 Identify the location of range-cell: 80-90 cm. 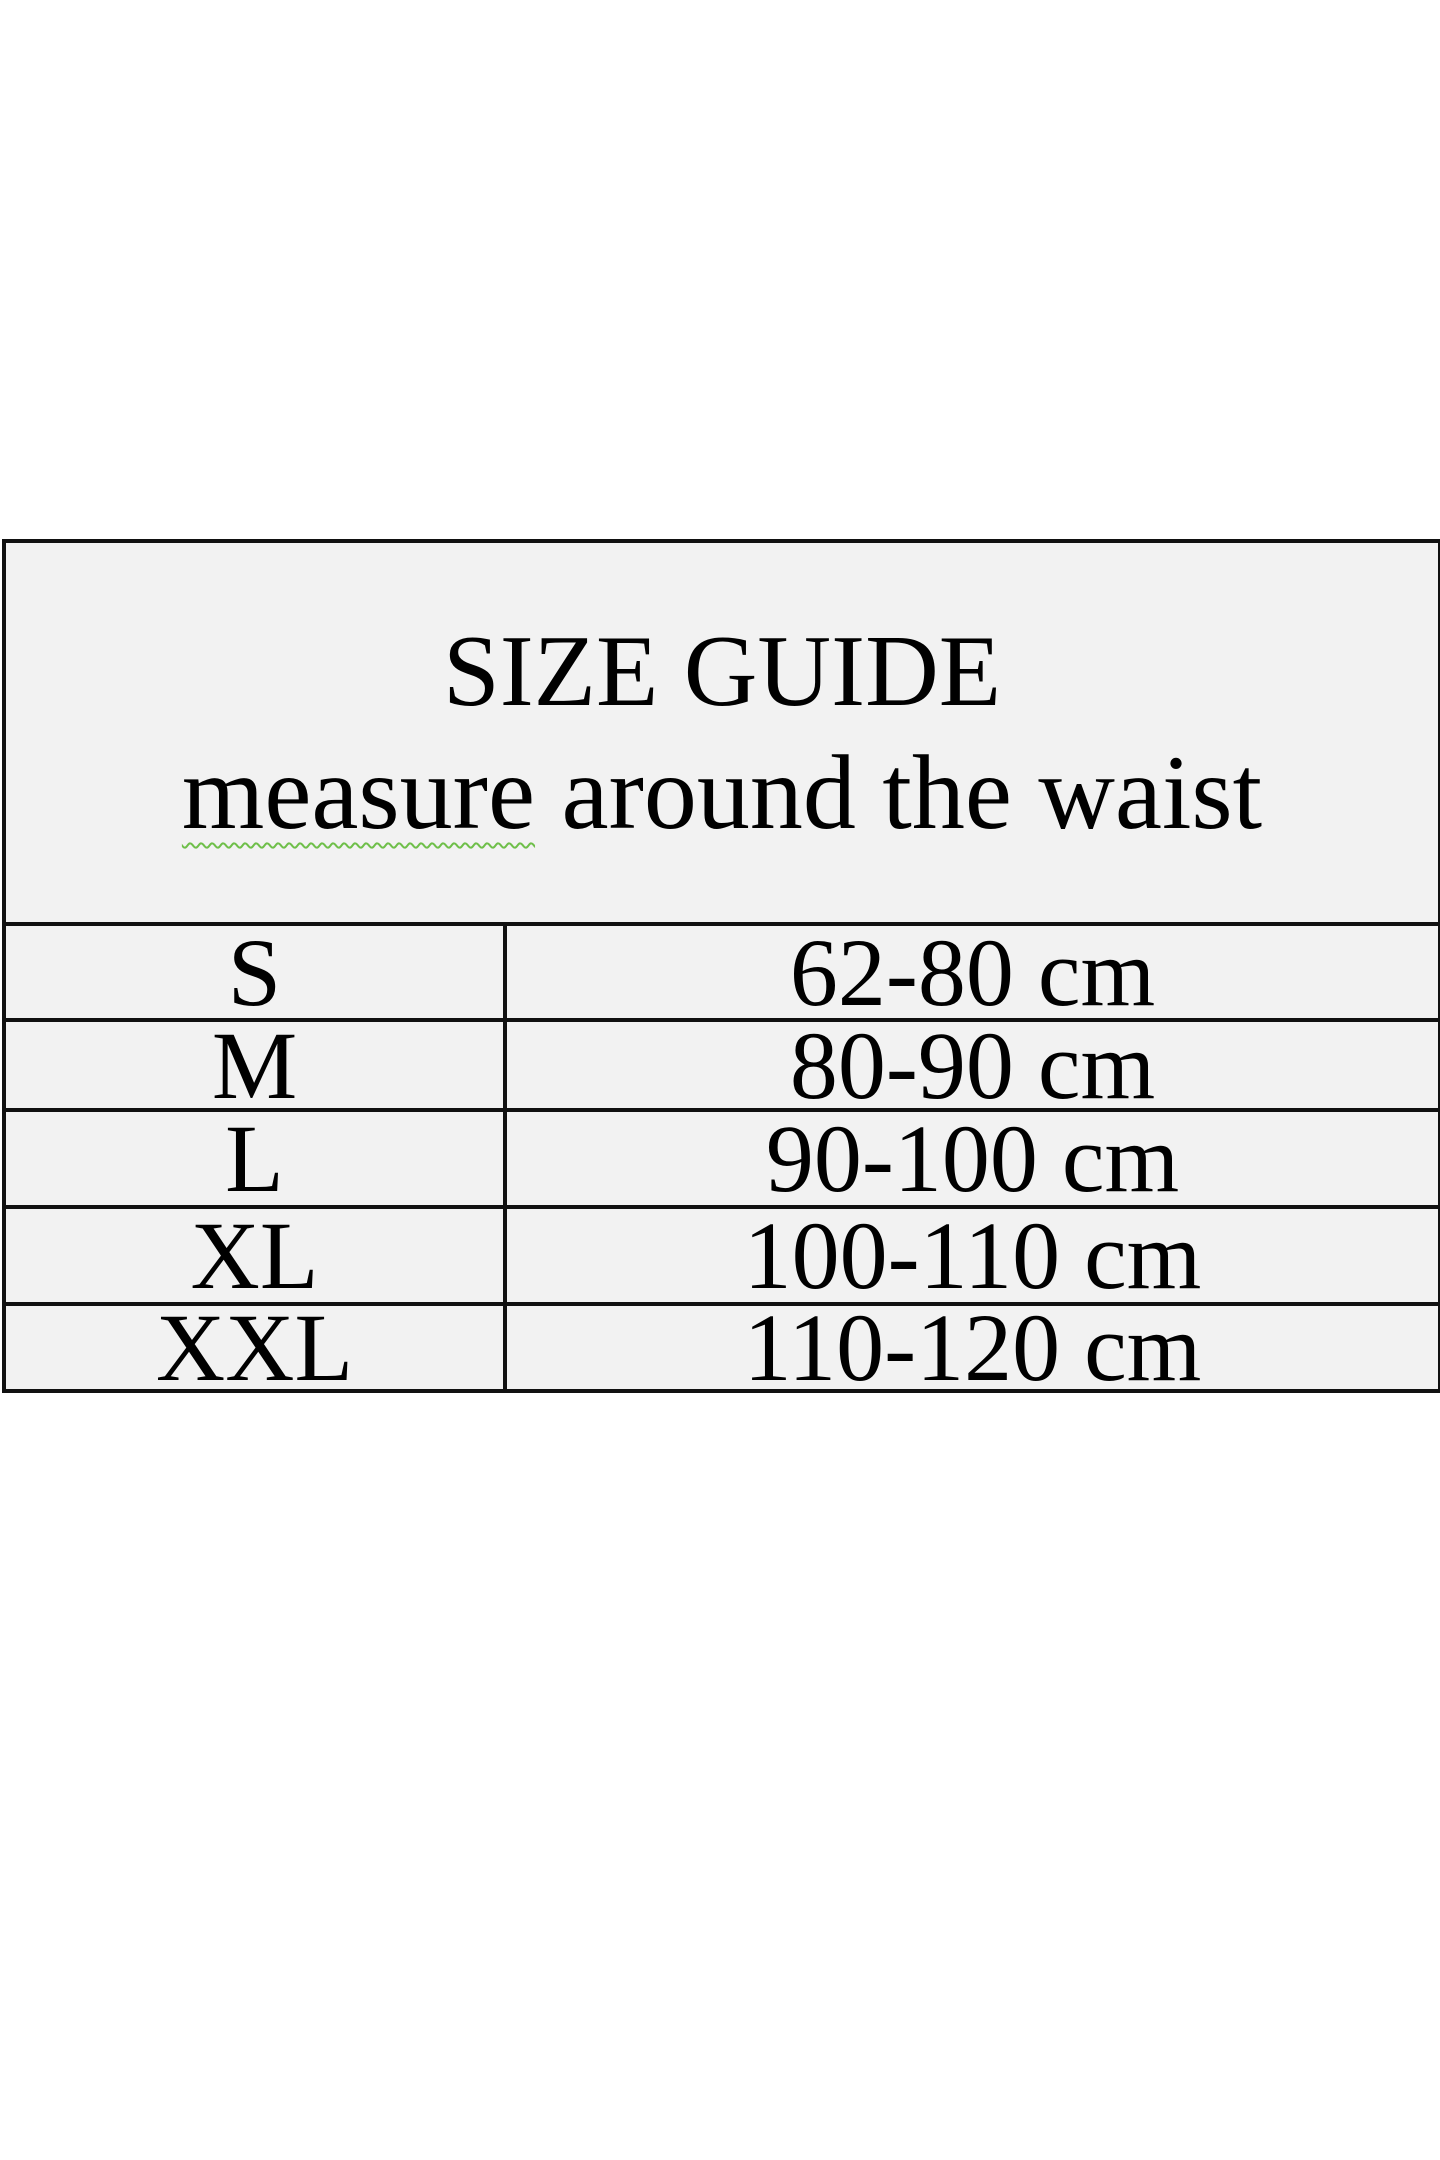
(972, 1065).